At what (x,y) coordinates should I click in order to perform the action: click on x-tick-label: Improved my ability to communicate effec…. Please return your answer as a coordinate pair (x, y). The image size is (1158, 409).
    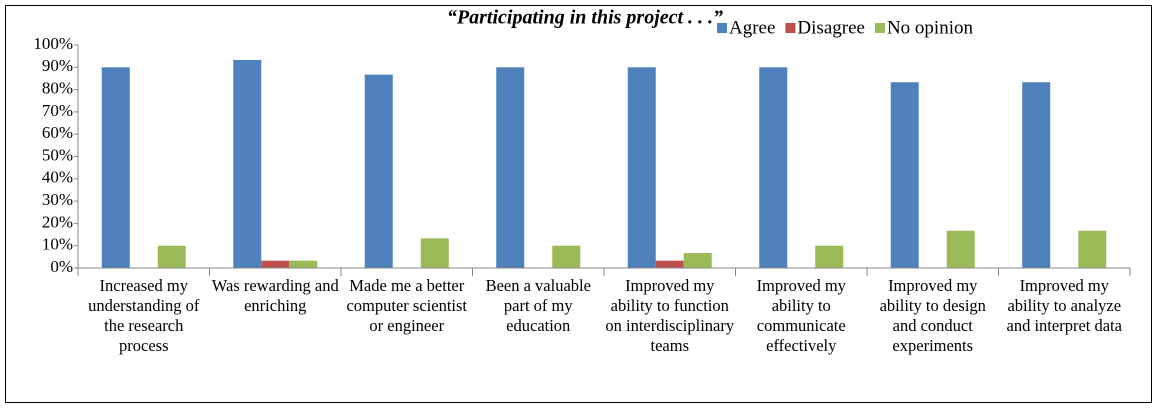
    Looking at the image, I should click on (801, 315).